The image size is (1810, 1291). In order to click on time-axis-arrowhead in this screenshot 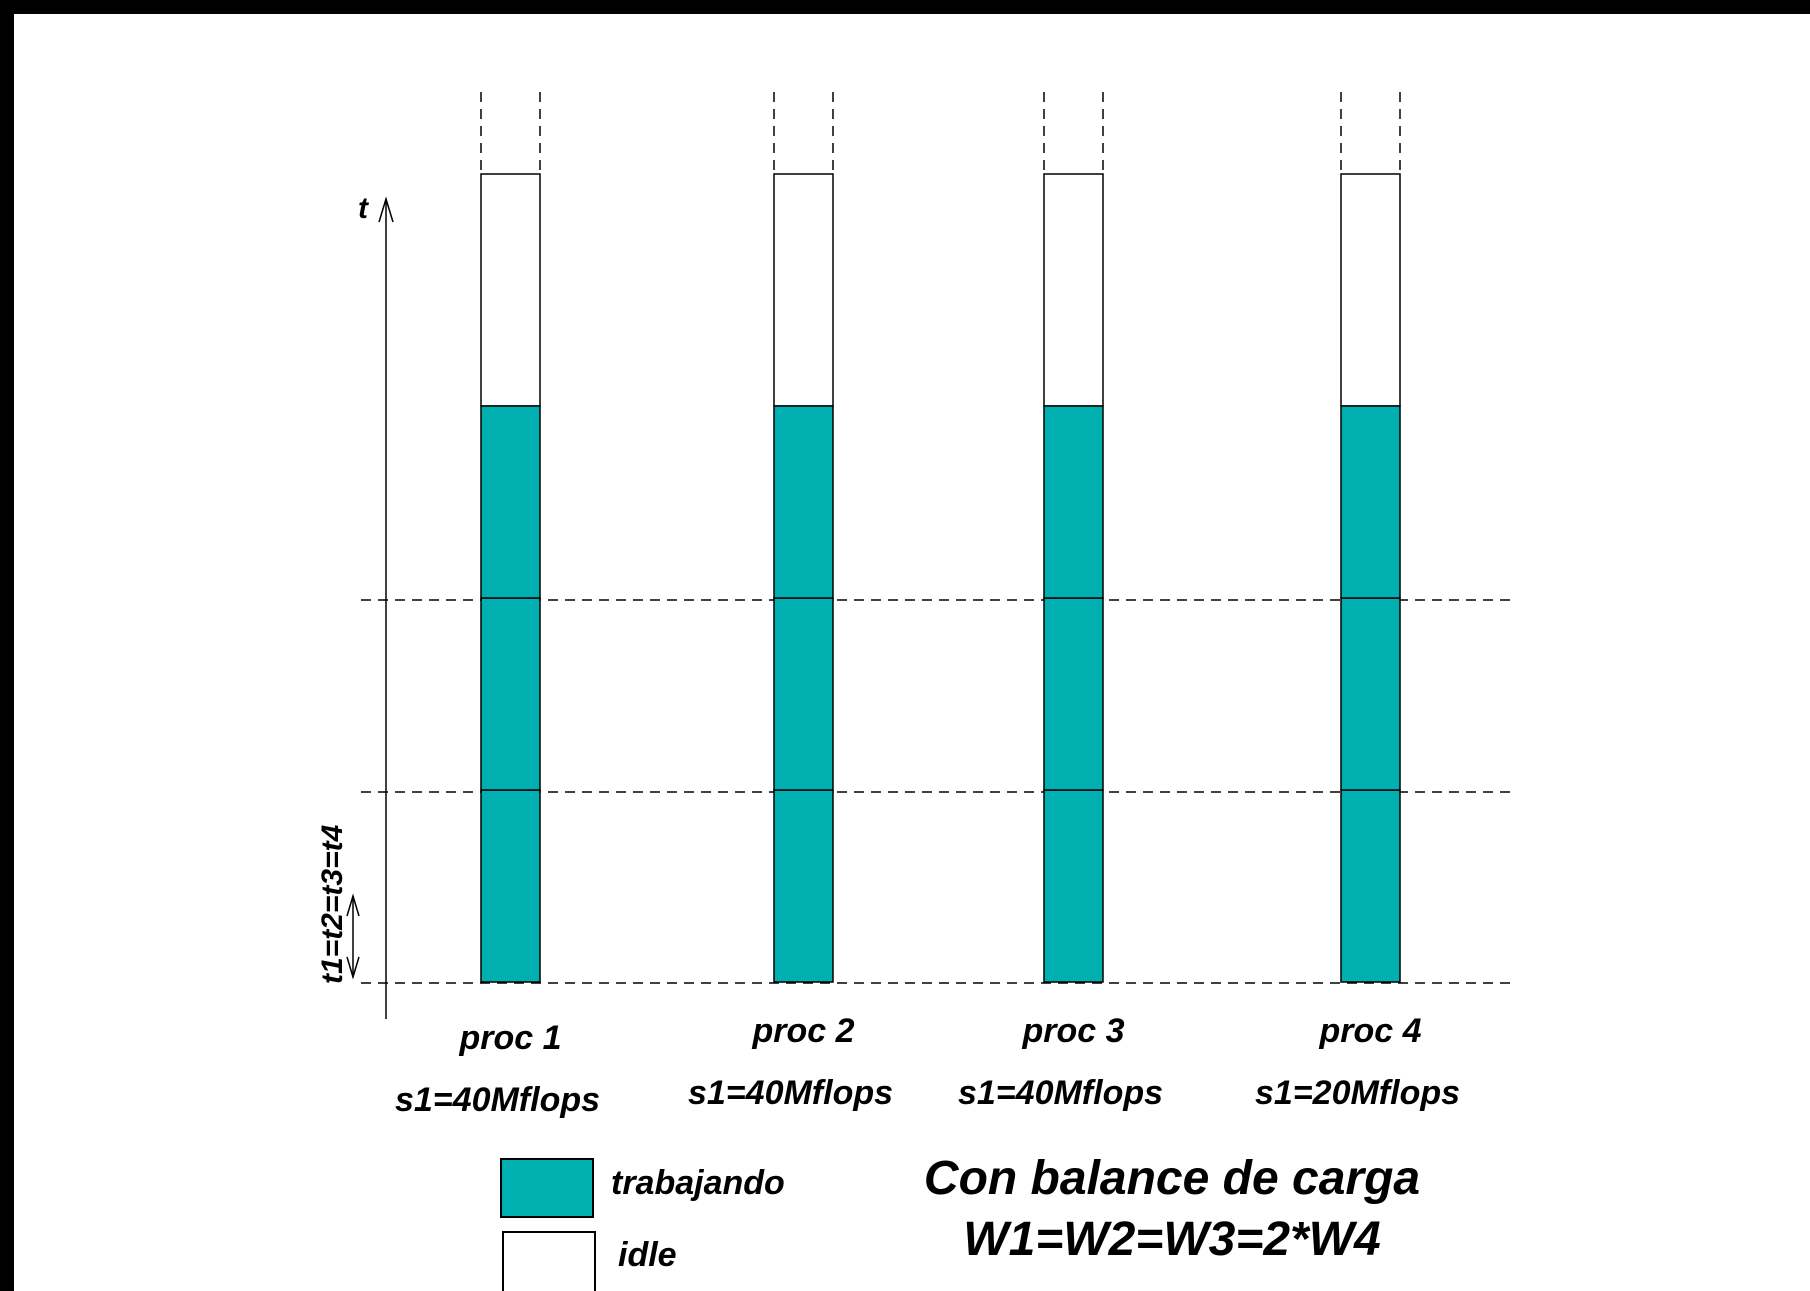, I will do `click(386, 209)`.